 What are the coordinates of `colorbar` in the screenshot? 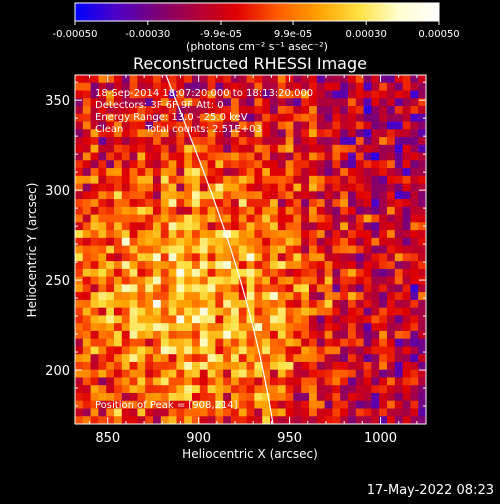 It's located at (257, 12).